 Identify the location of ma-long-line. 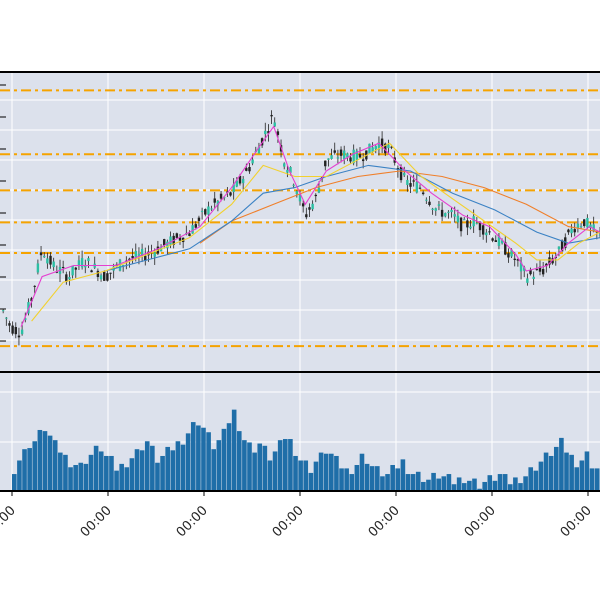
(352, 218).